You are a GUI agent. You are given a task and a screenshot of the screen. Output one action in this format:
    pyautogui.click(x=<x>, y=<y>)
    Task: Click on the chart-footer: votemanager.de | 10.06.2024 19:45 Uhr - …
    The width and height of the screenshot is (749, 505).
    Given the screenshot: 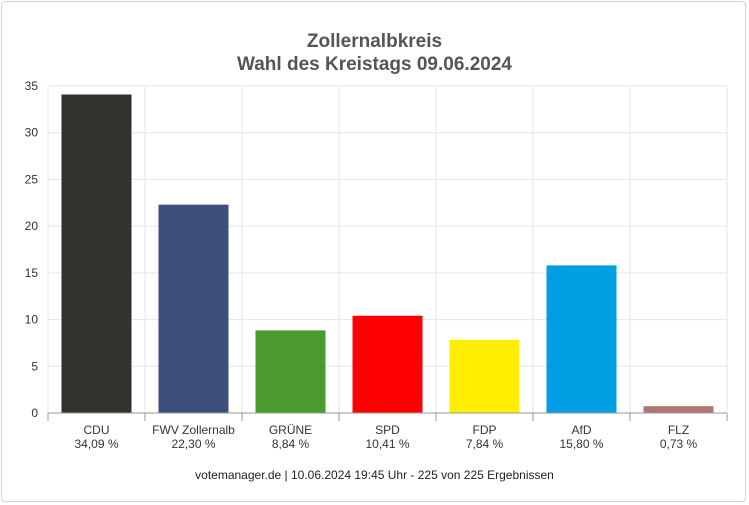 What is the action you would take?
    pyautogui.click(x=374, y=475)
    